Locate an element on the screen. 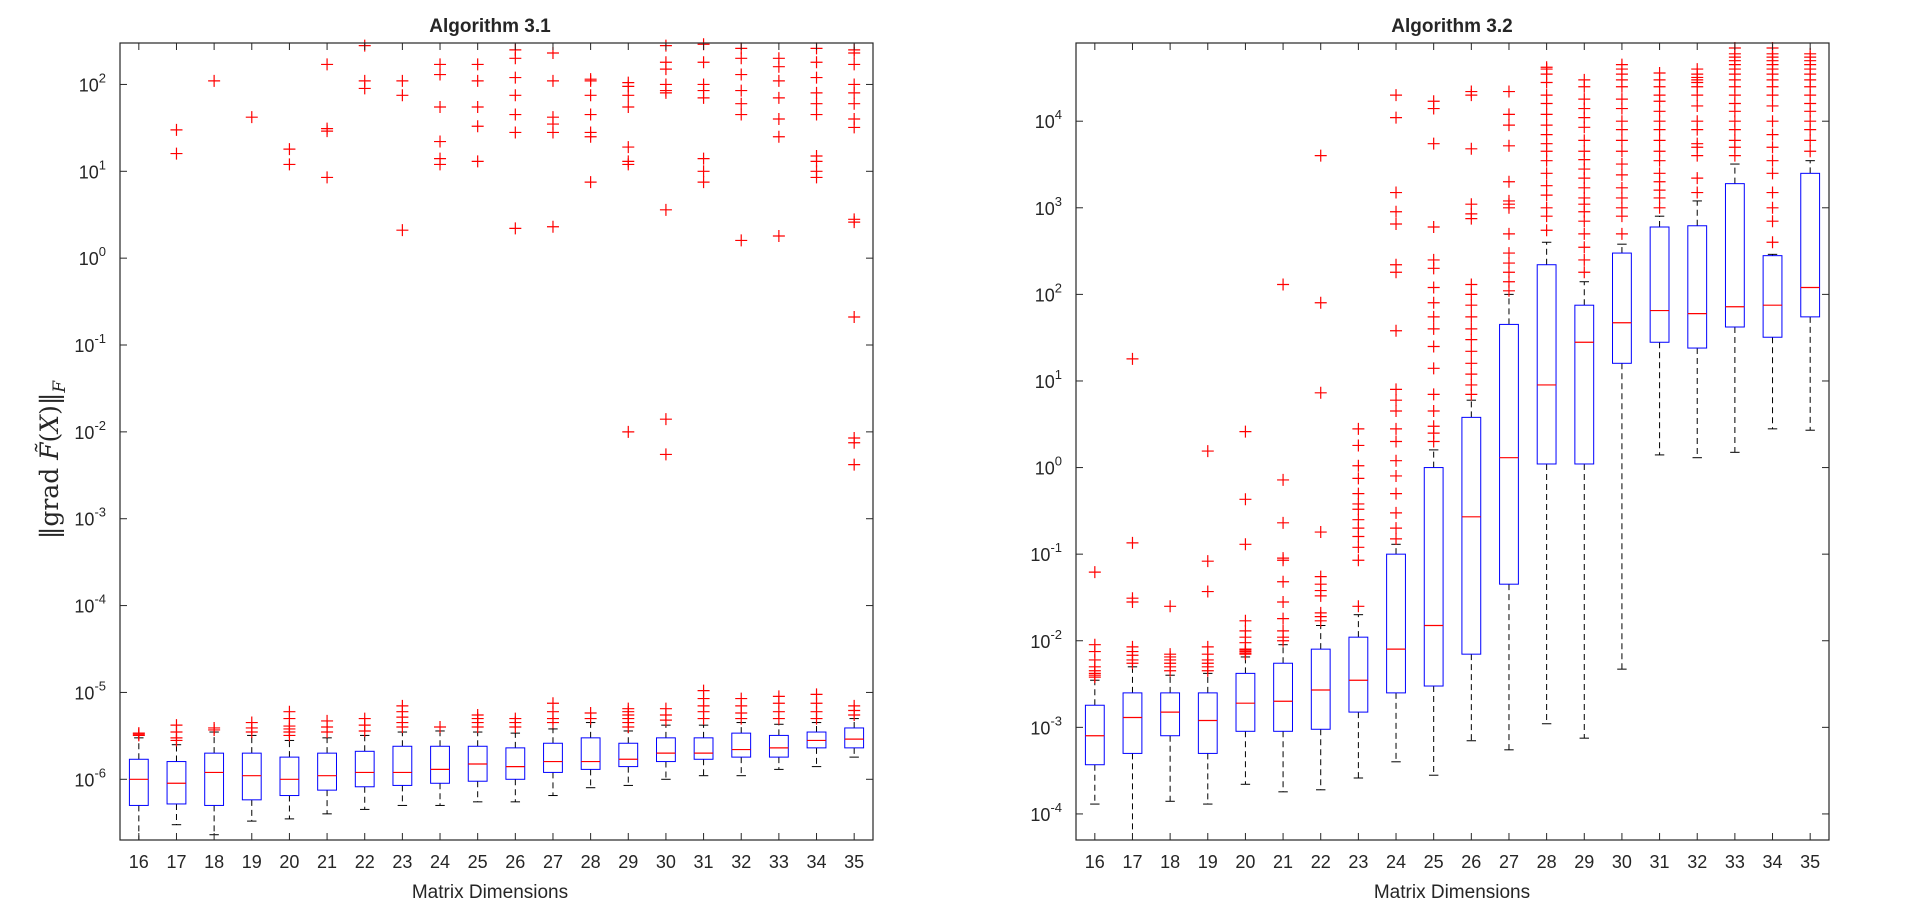 The image size is (1920, 911). x-tick-label: 31 is located at coordinates (1660, 862).